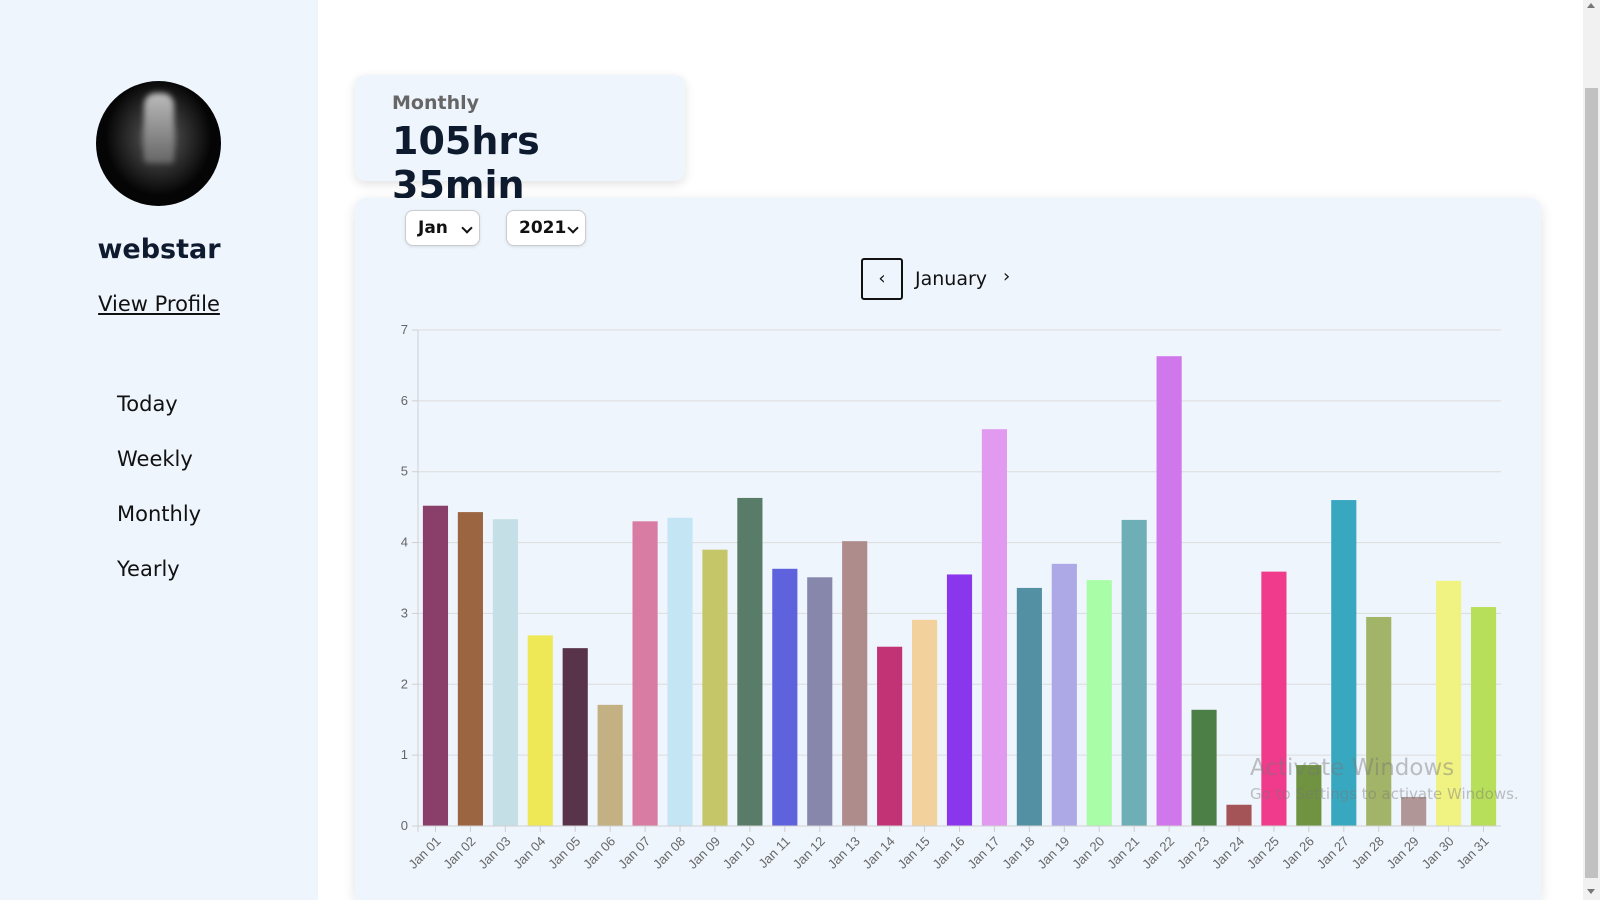 The width and height of the screenshot is (1600, 900). Describe the element at coordinates (1591, 483) in the screenshot. I see `scrollbar-thumb` at that location.